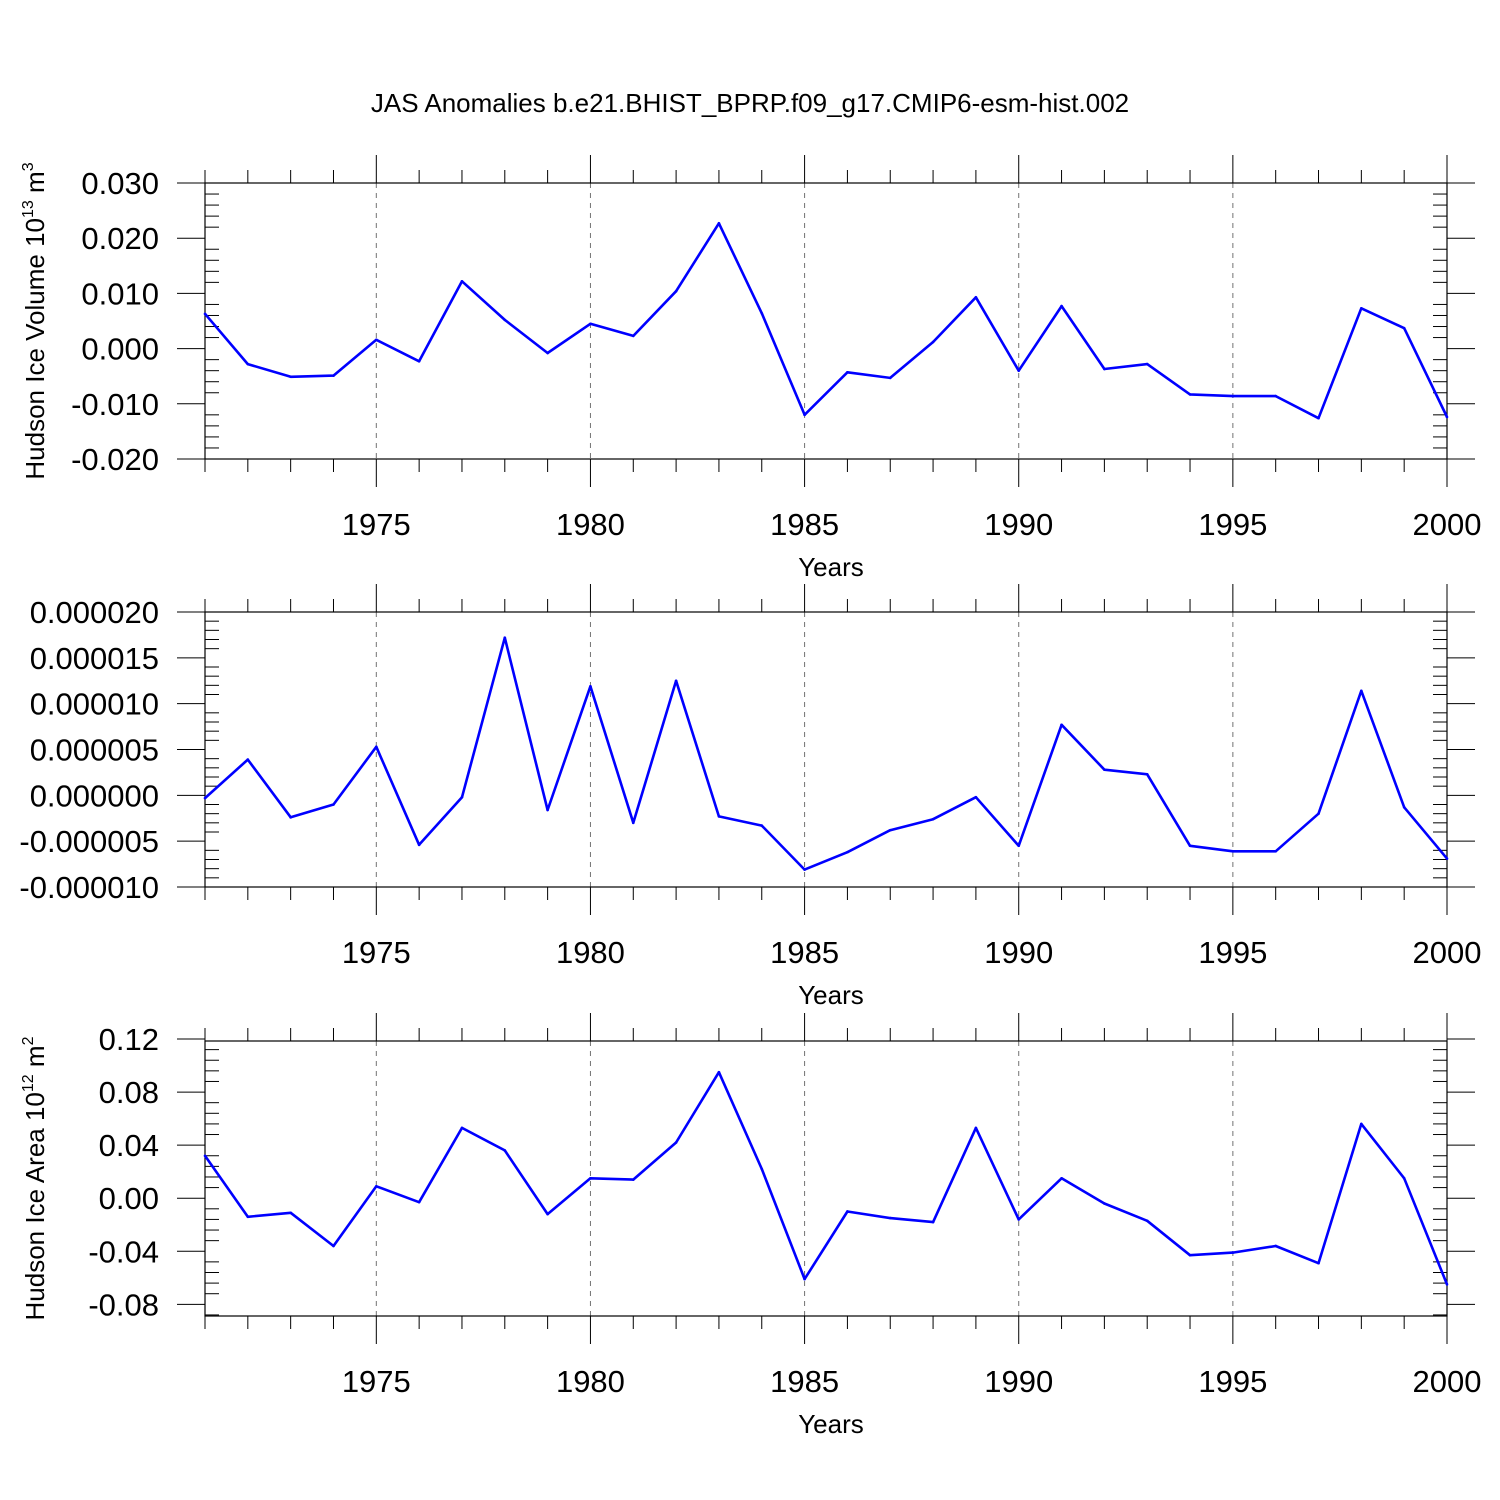 This screenshot has height=1500, width=1500. I want to click on y-tick-label: 0.08, so click(129, 1092).